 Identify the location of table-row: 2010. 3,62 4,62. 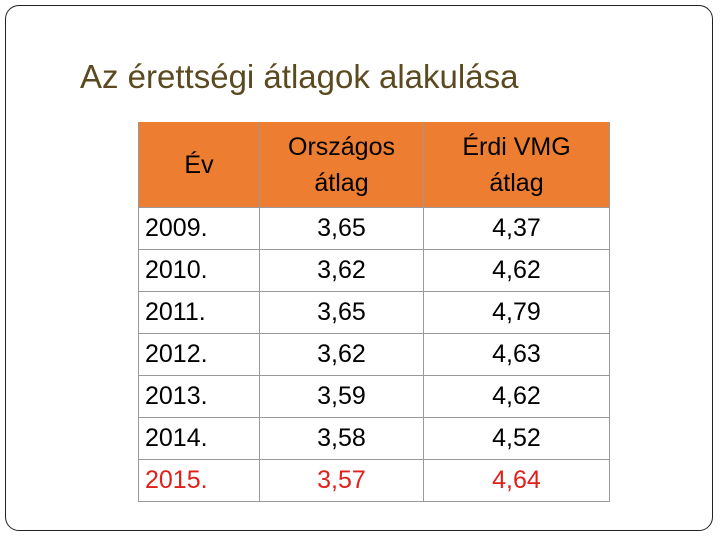
(374, 270).